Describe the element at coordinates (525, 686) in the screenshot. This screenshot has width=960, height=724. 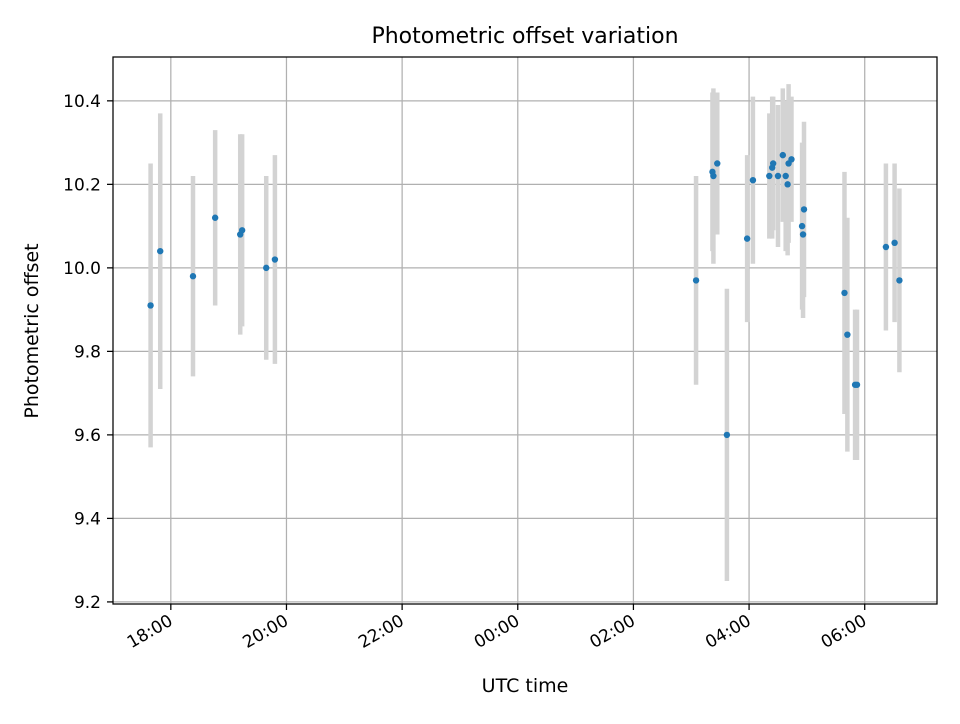
I see `x-axis-label: UTC time` at that location.